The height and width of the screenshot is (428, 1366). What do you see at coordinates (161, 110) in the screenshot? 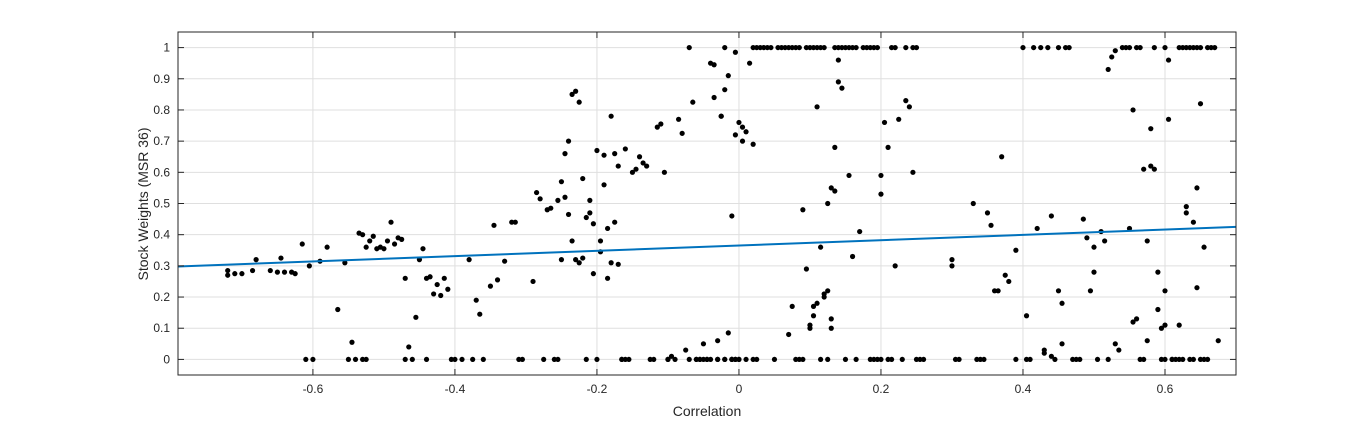
I see `y-tick-label: 0.8` at bounding box center [161, 110].